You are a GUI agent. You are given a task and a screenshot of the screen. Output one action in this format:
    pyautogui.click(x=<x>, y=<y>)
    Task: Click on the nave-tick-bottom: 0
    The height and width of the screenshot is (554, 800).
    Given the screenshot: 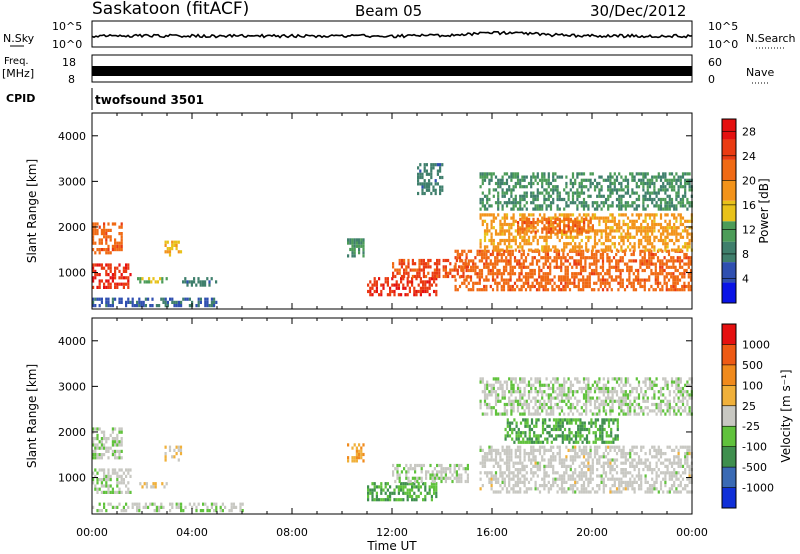 What is the action you would take?
    pyautogui.click(x=711, y=79)
    